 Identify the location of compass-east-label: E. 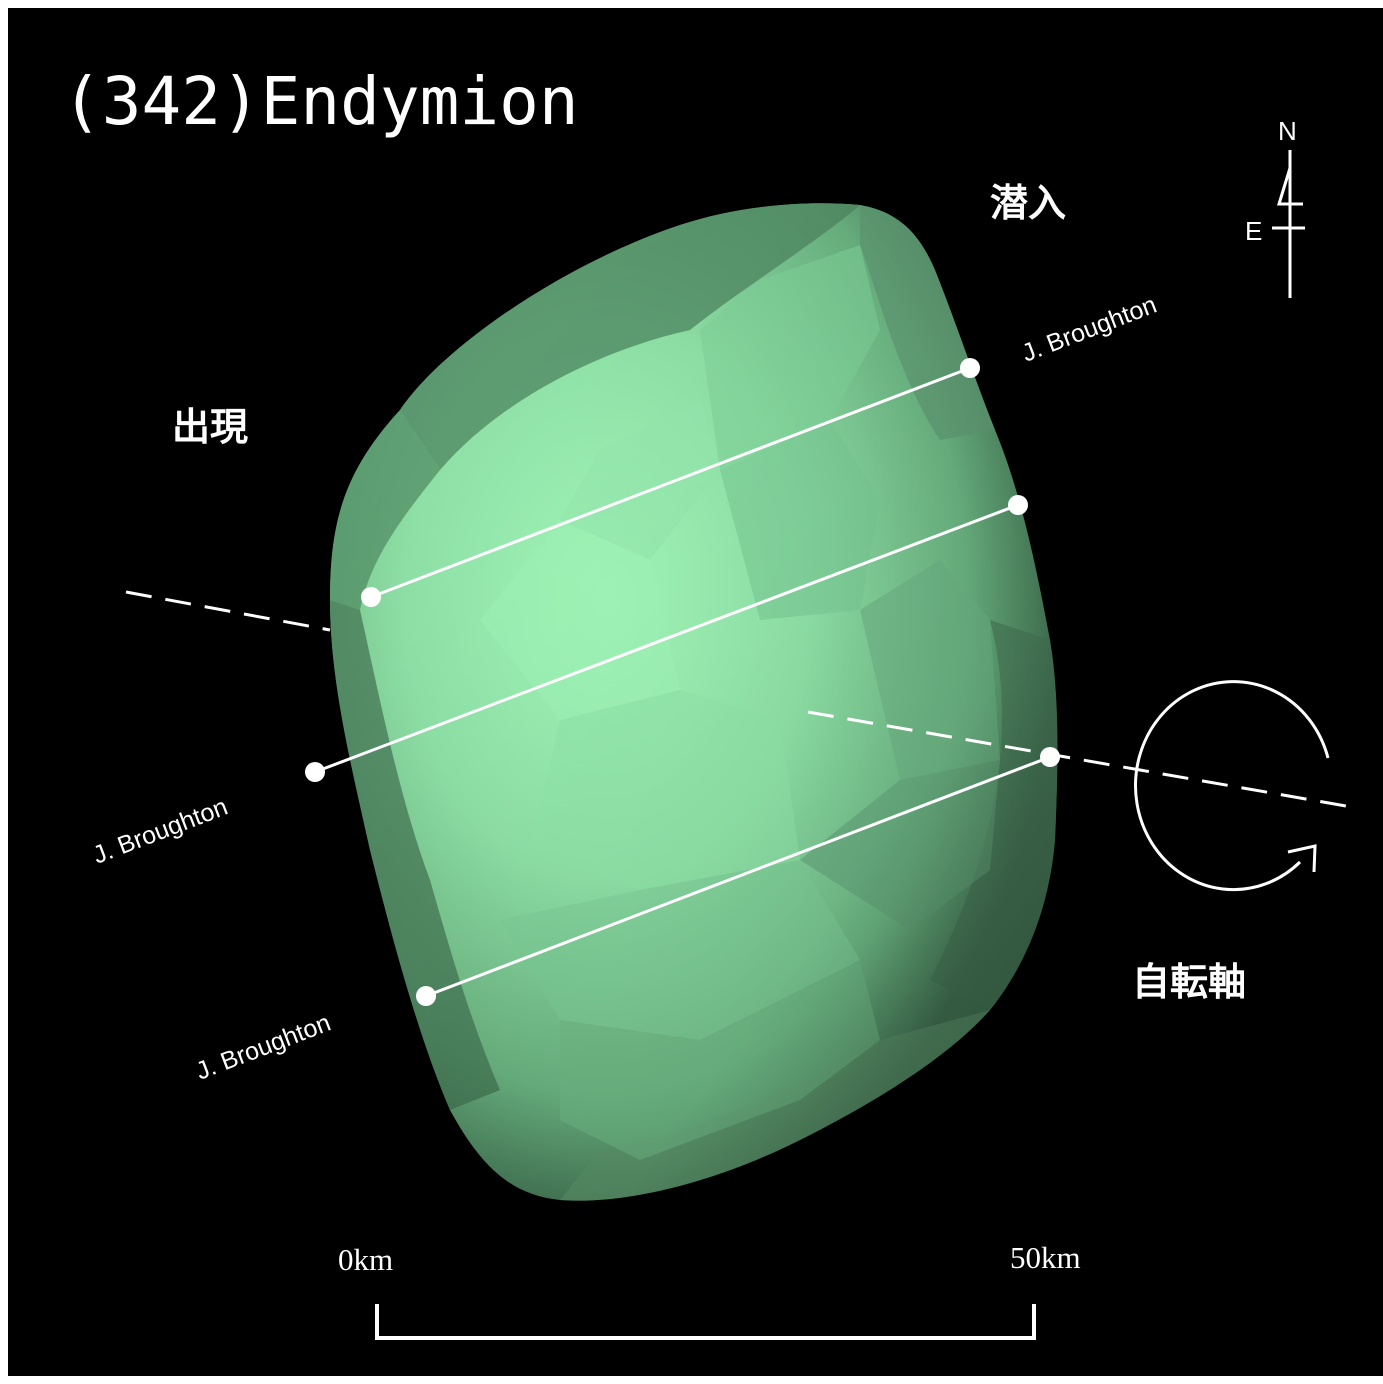
(1253, 231).